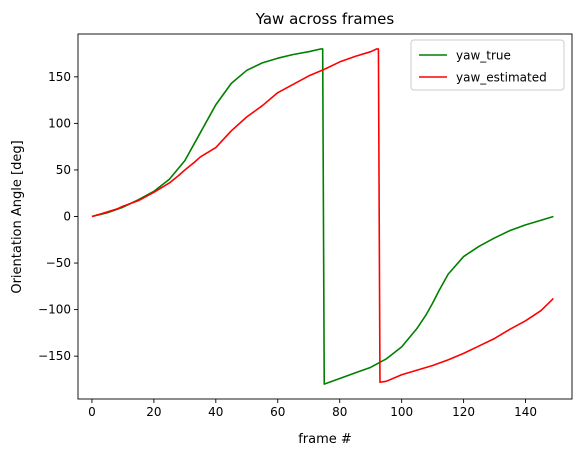  I want to click on x-tick-label: 140, so click(525, 412).